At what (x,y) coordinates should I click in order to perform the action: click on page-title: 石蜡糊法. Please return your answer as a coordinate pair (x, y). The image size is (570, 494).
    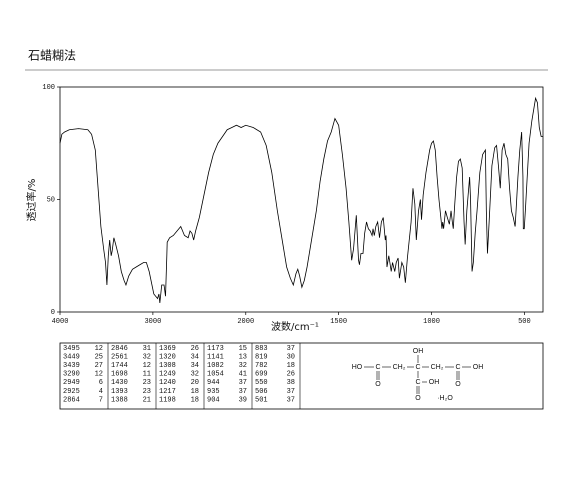
    Looking at the image, I should click on (52, 55).